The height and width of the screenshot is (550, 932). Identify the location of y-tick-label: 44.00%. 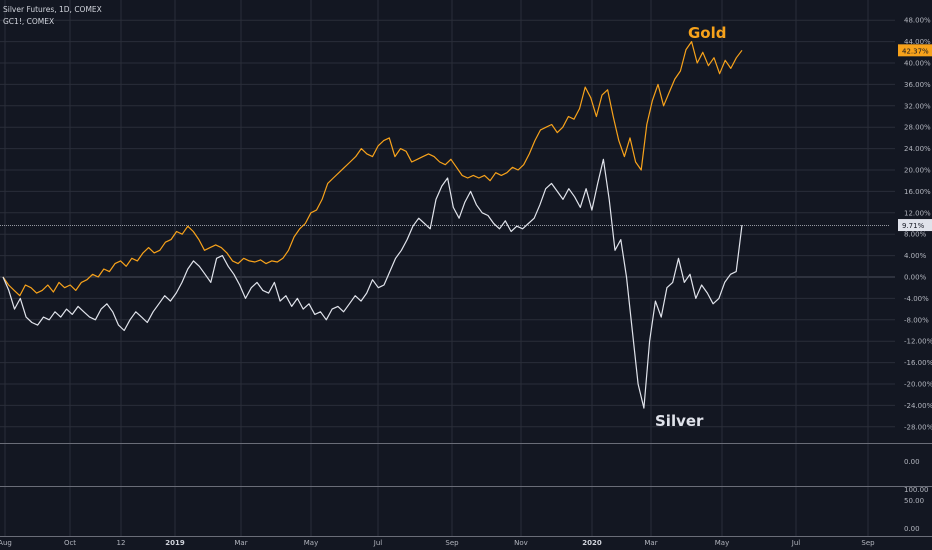
(917, 42).